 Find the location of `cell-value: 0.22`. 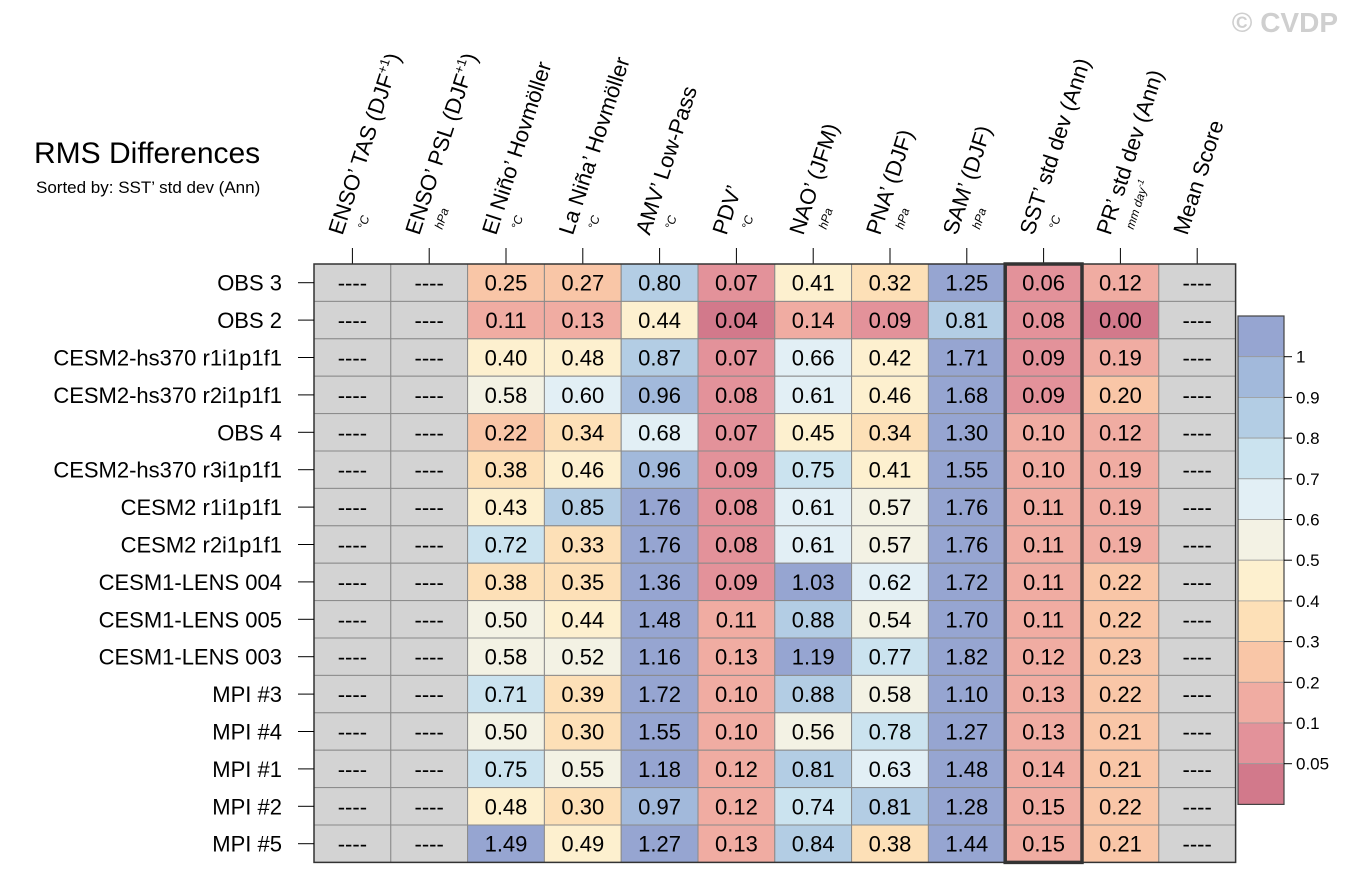

cell-value: 0.22 is located at coordinates (506, 432).